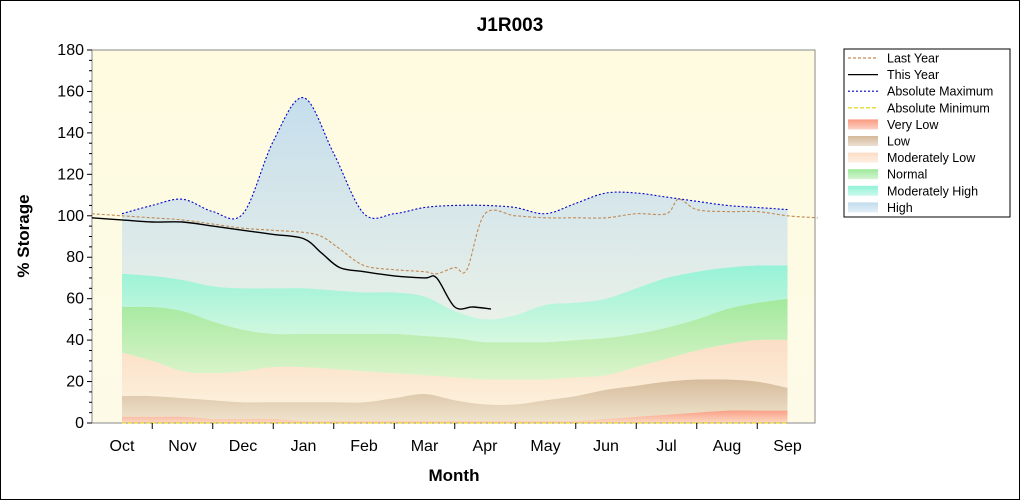 The image size is (1020, 500). I want to click on y-tick-label: 140, so click(70, 133).